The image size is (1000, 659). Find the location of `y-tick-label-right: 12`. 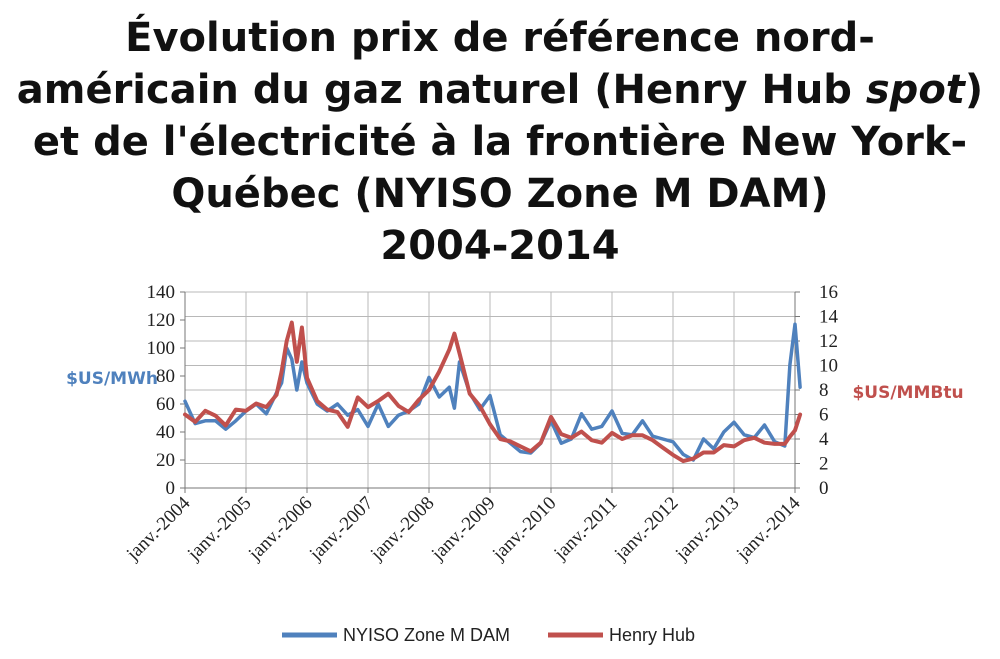

y-tick-label-right: 12 is located at coordinates (828, 341).